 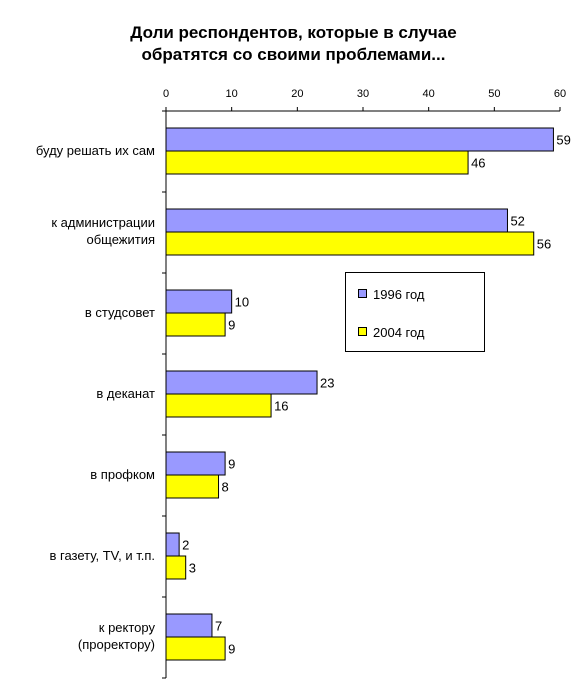 I want to click on category-label: буду решать их сам, so click(x=95, y=150).